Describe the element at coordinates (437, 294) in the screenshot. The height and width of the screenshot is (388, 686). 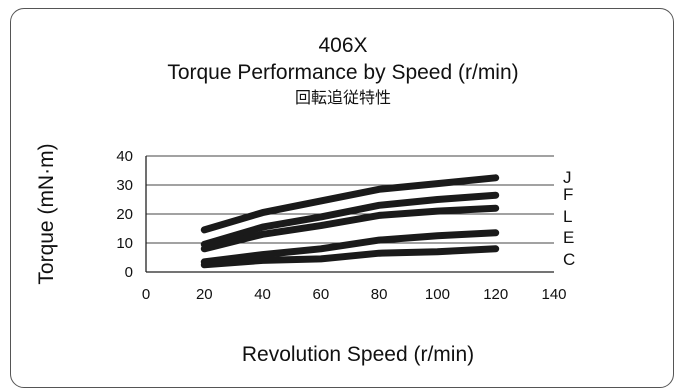
I see `x-tick-label: 100` at that location.